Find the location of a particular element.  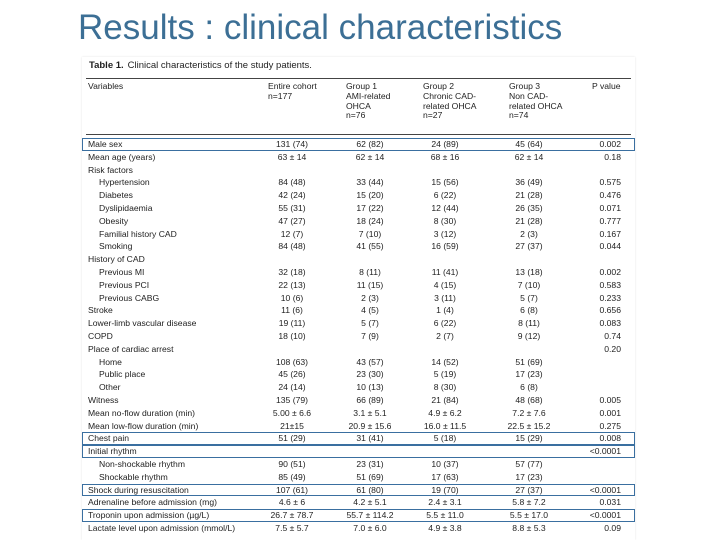

cell-value: 7 (10) is located at coordinates (370, 233).